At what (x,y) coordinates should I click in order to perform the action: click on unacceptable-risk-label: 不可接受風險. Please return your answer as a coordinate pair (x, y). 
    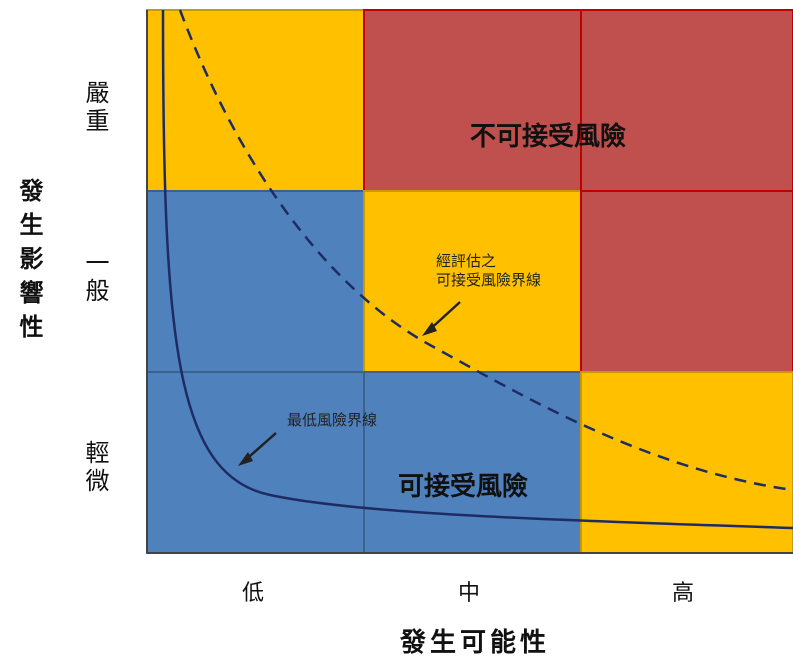
    Looking at the image, I should click on (548, 137).